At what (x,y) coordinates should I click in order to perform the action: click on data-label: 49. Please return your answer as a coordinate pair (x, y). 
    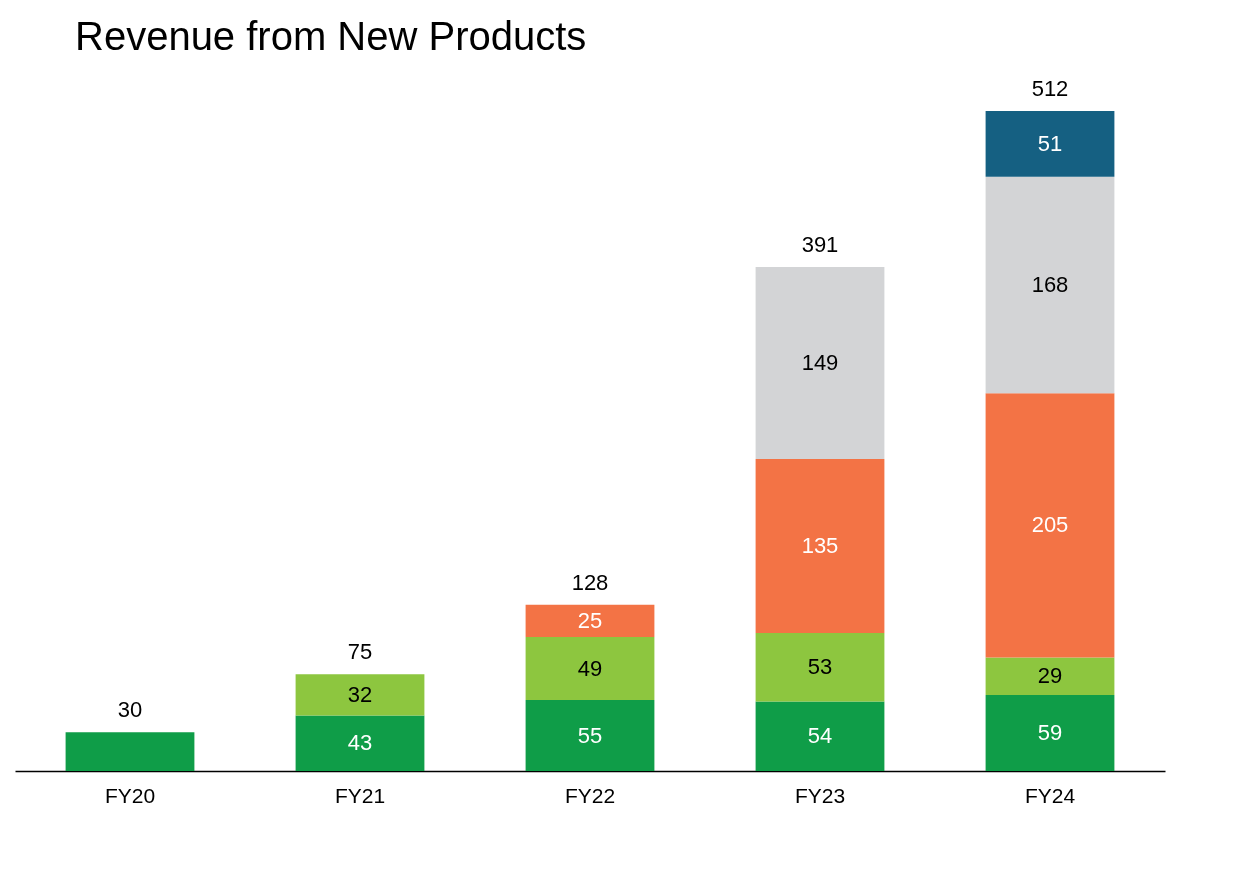
    Looking at the image, I should click on (590, 668).